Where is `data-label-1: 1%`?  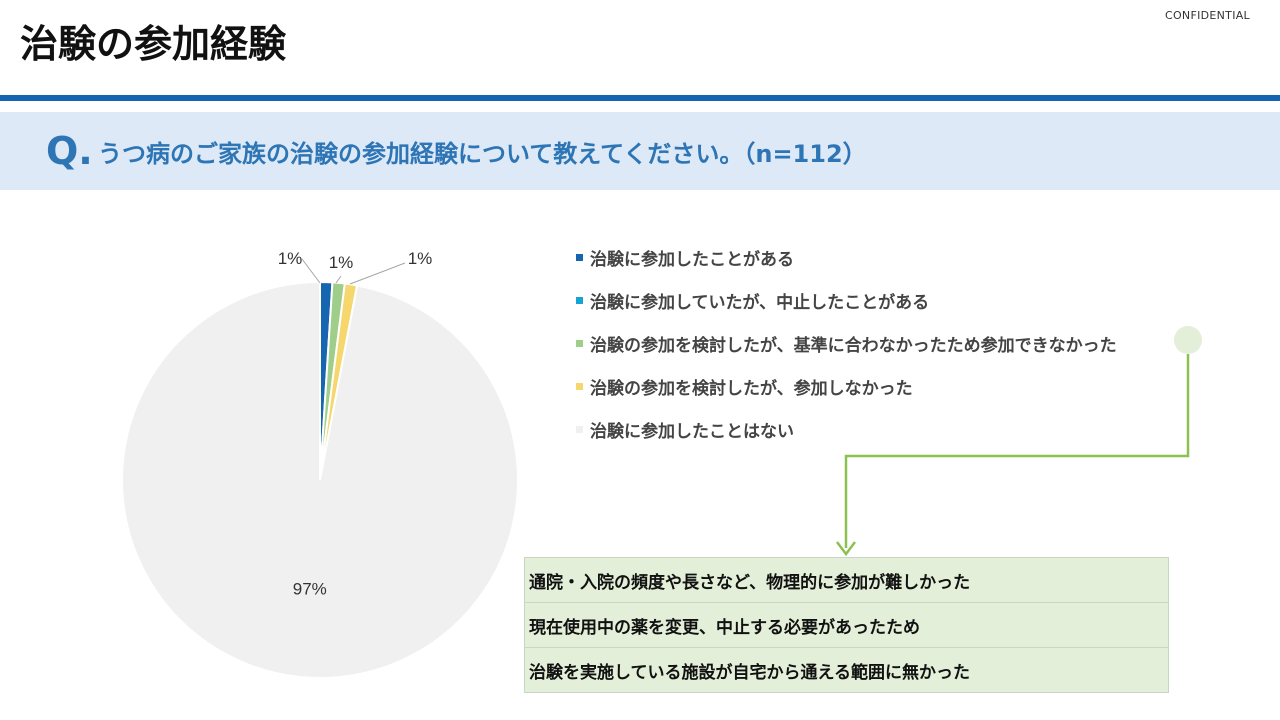
data-label-1: 1% is located at coordinates (290, 258).